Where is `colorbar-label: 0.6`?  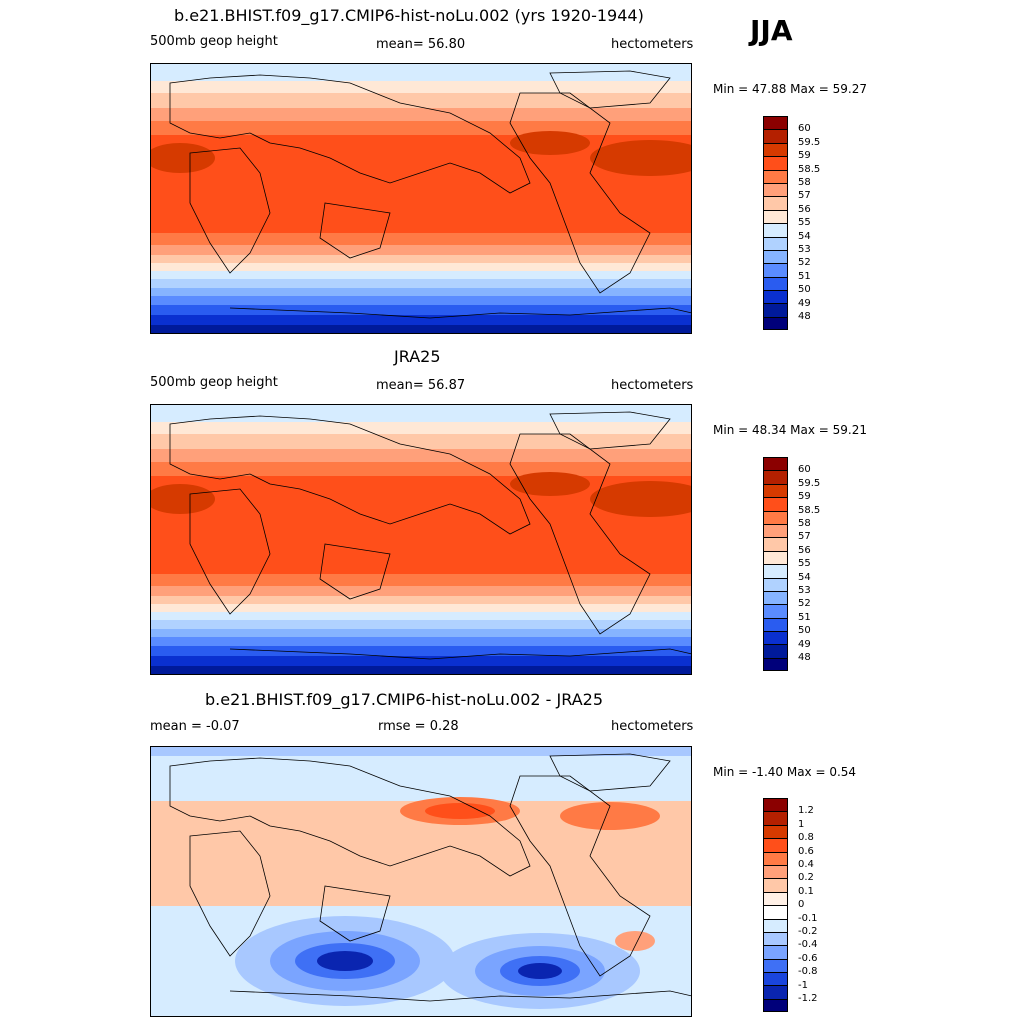 colorbar-label: 0.6 is located at coordinates (806, 851).